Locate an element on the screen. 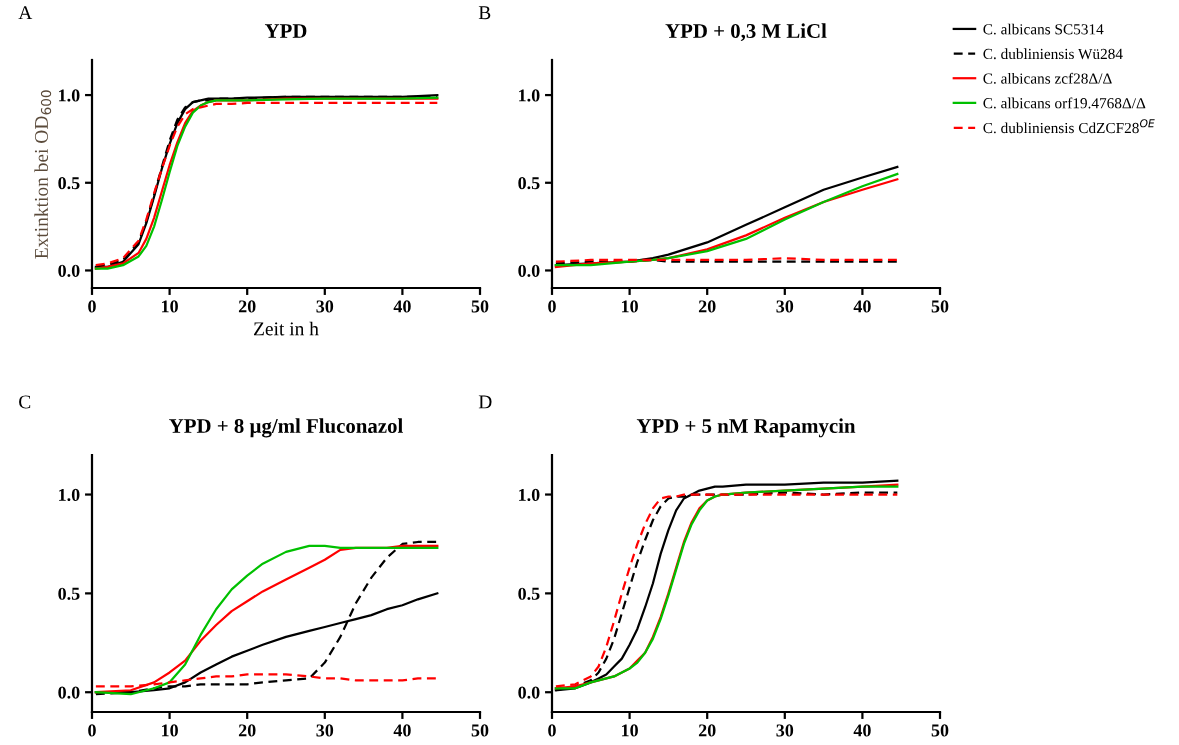 This screenshot has width=1179, height=745. text: B is located at coordinates (484, 13).